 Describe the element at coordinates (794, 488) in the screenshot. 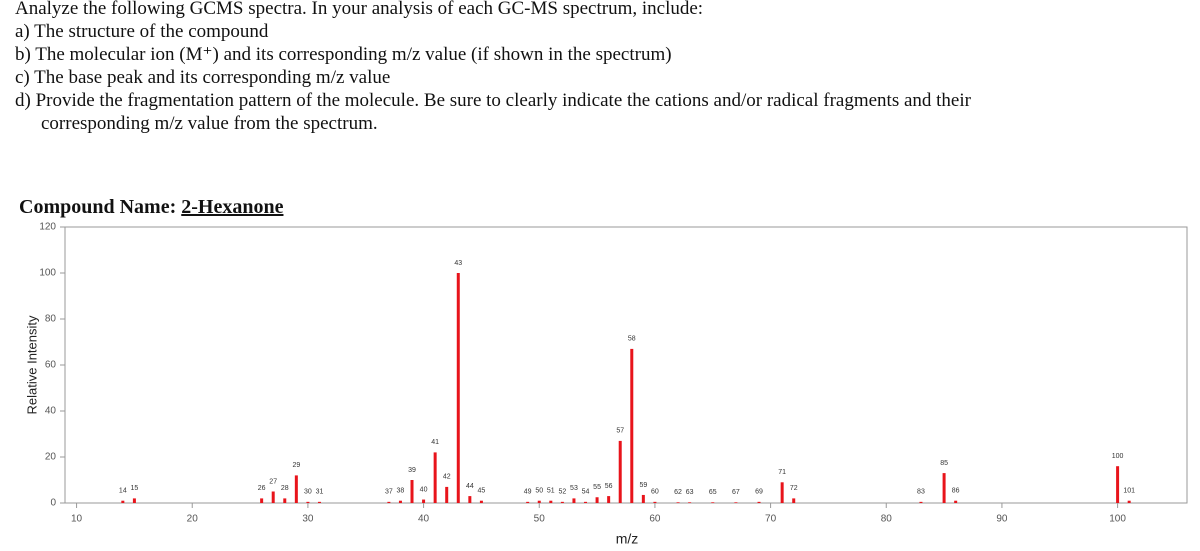

I see `peak-label: 72` at that location.